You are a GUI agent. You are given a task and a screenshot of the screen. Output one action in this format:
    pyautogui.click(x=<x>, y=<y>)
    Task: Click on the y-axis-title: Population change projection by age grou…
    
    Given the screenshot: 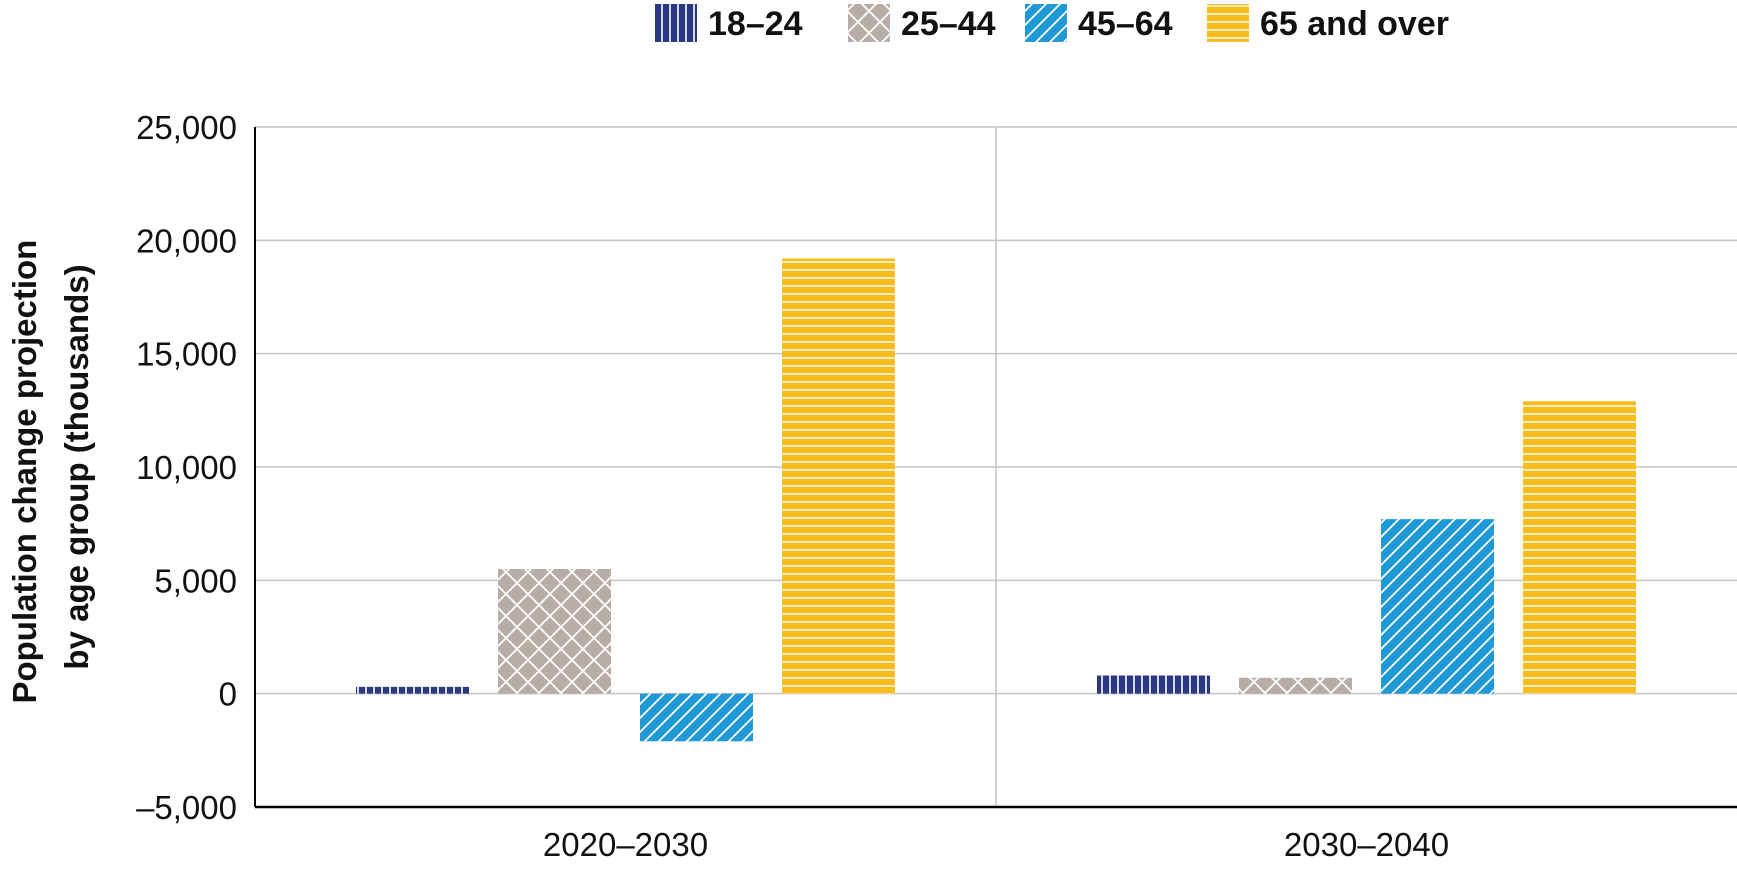 What is the action you would take?
    pyautogui.click(x=50, y=466)
    